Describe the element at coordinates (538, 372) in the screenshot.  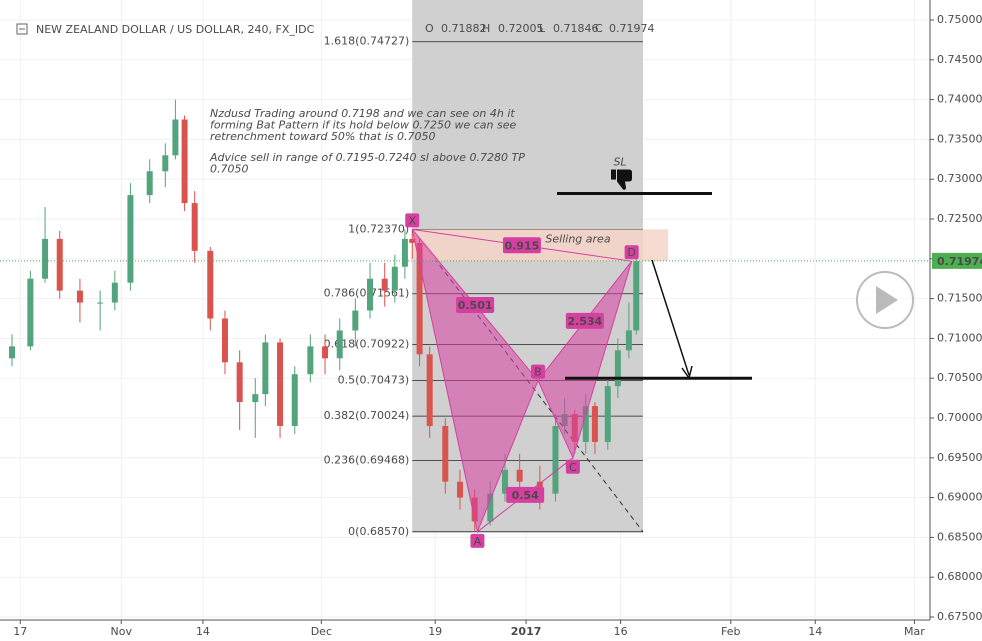
I see `pattern-point-label: B` at that location.